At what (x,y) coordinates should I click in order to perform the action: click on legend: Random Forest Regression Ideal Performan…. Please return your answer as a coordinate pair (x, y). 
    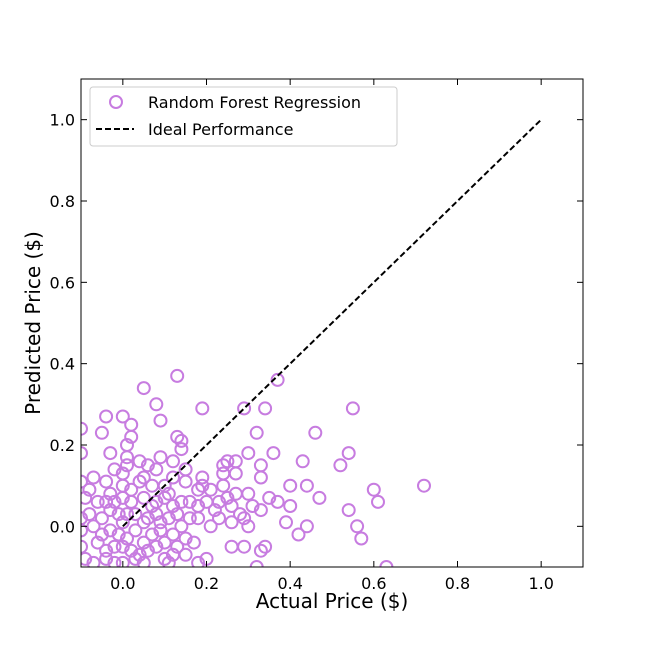
    Looking at the image, I should click on (243, 116).